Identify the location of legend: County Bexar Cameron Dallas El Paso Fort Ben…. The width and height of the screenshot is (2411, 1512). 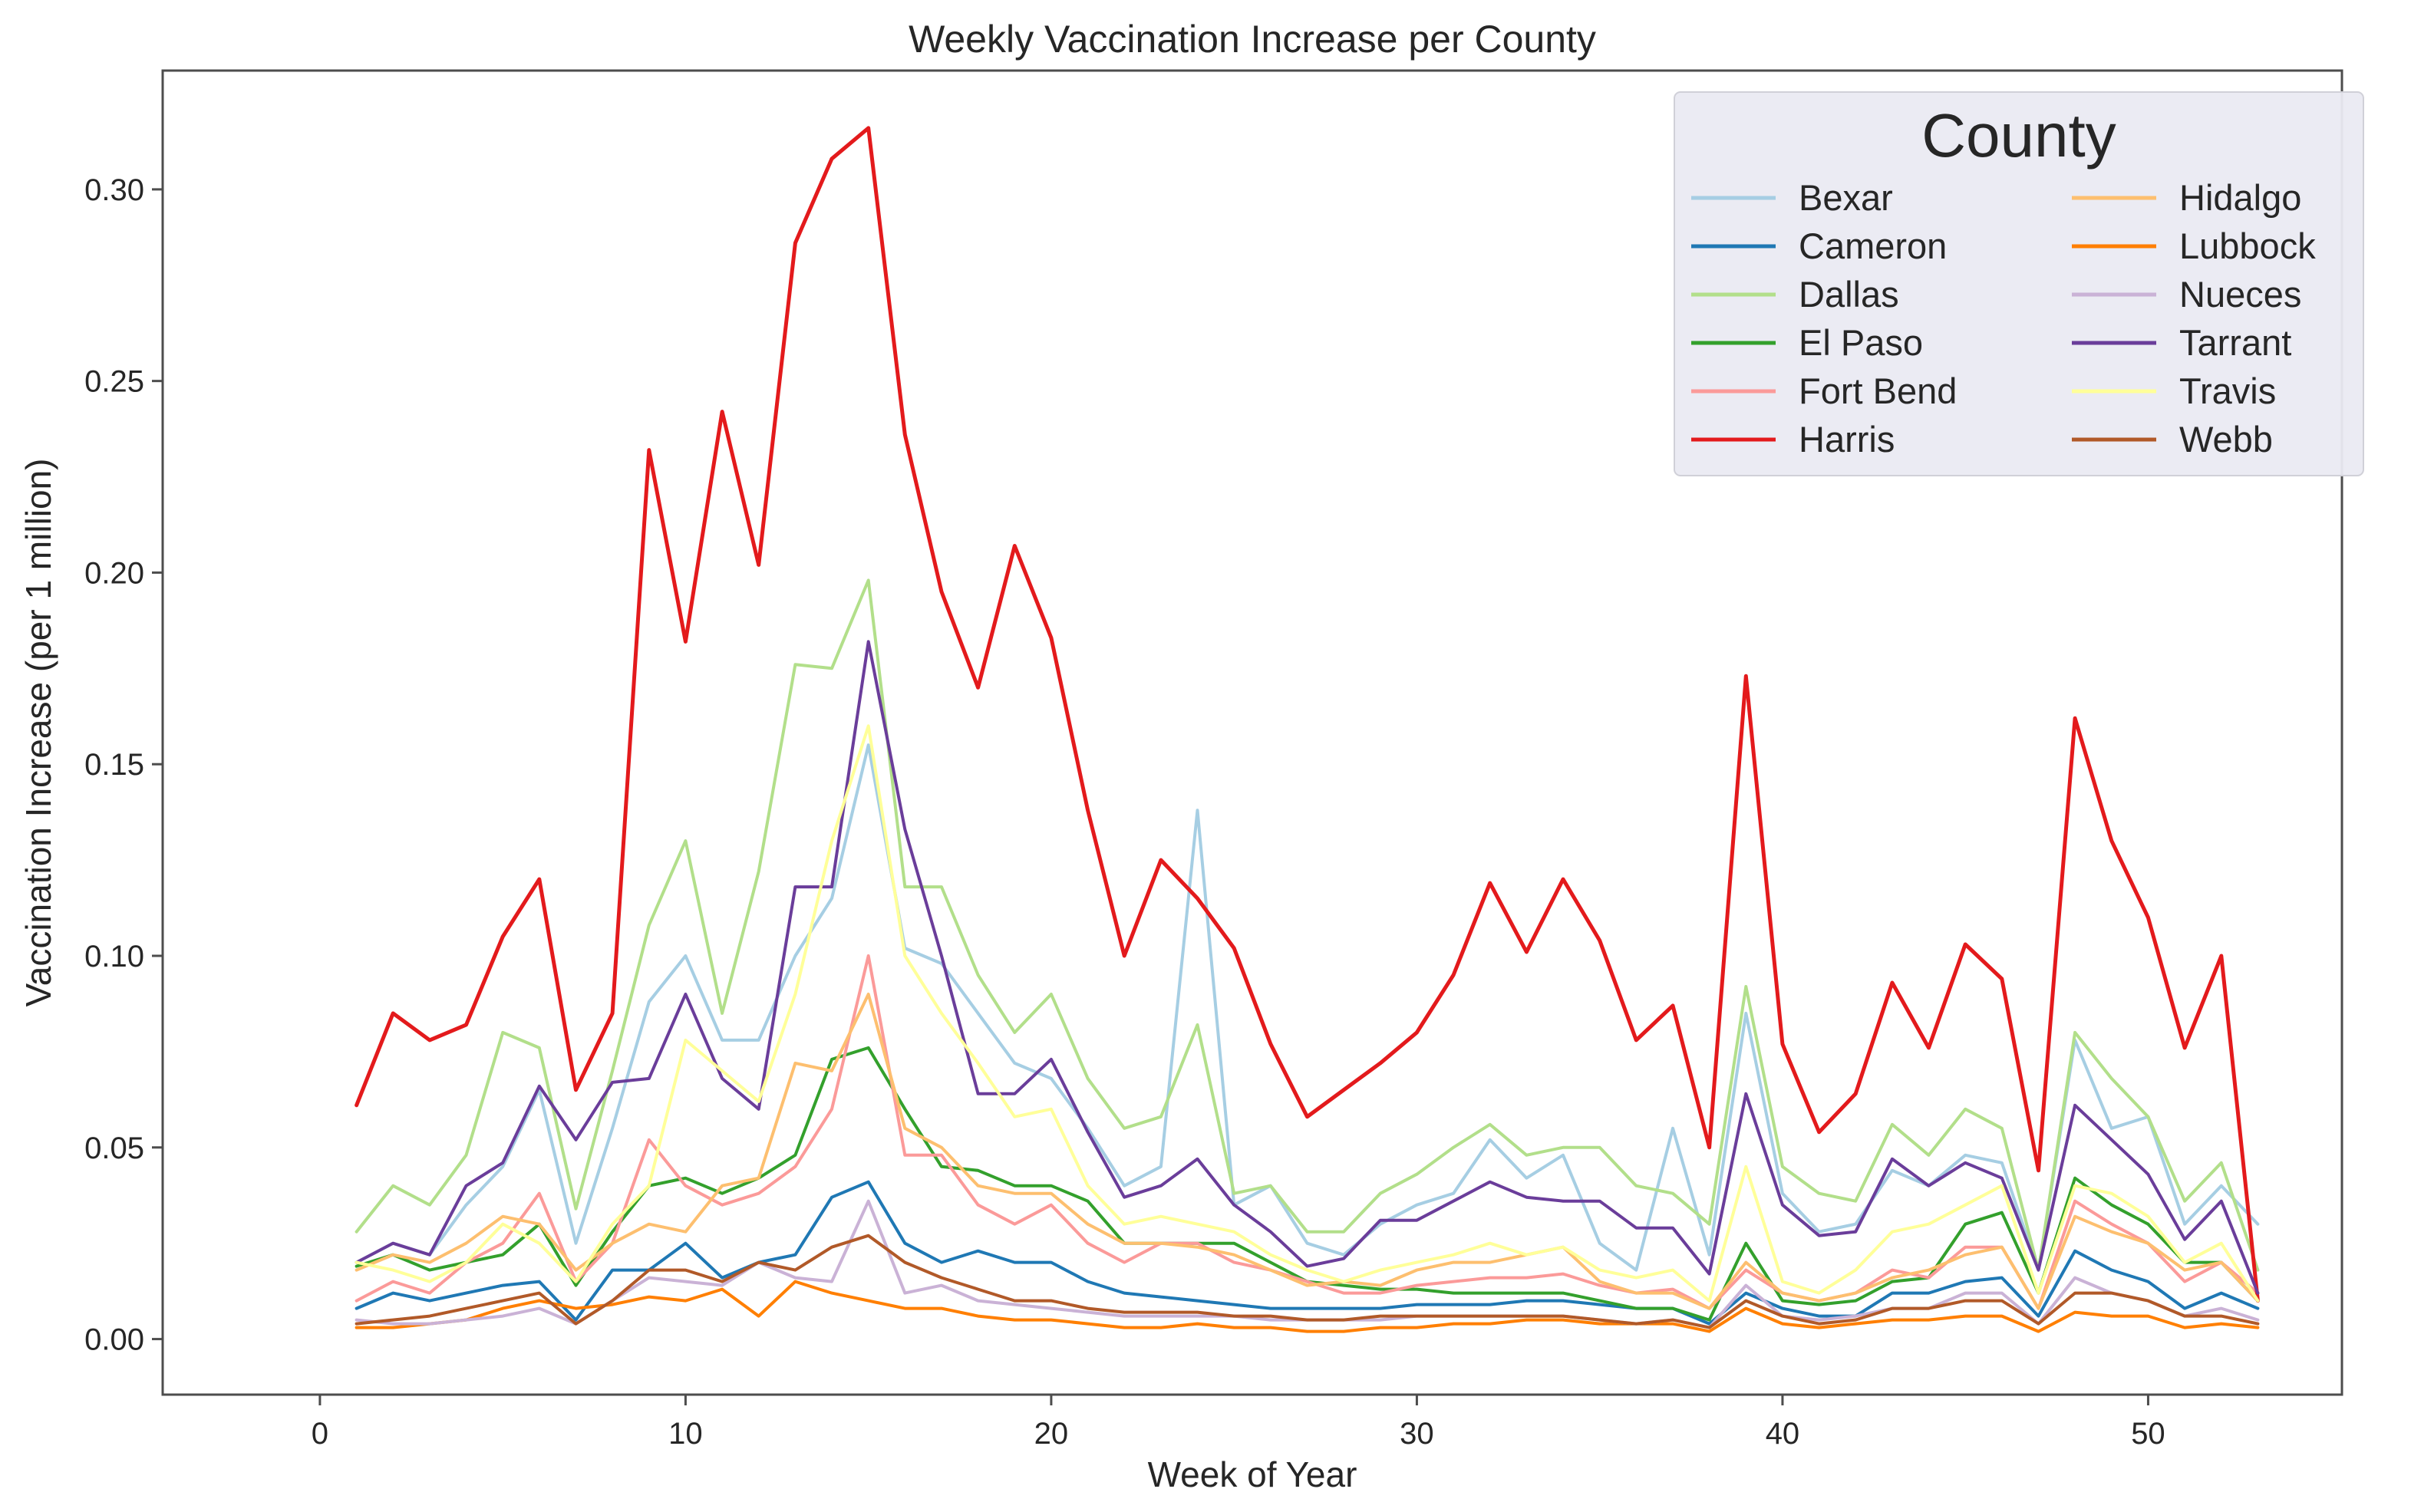
(2019, 283).